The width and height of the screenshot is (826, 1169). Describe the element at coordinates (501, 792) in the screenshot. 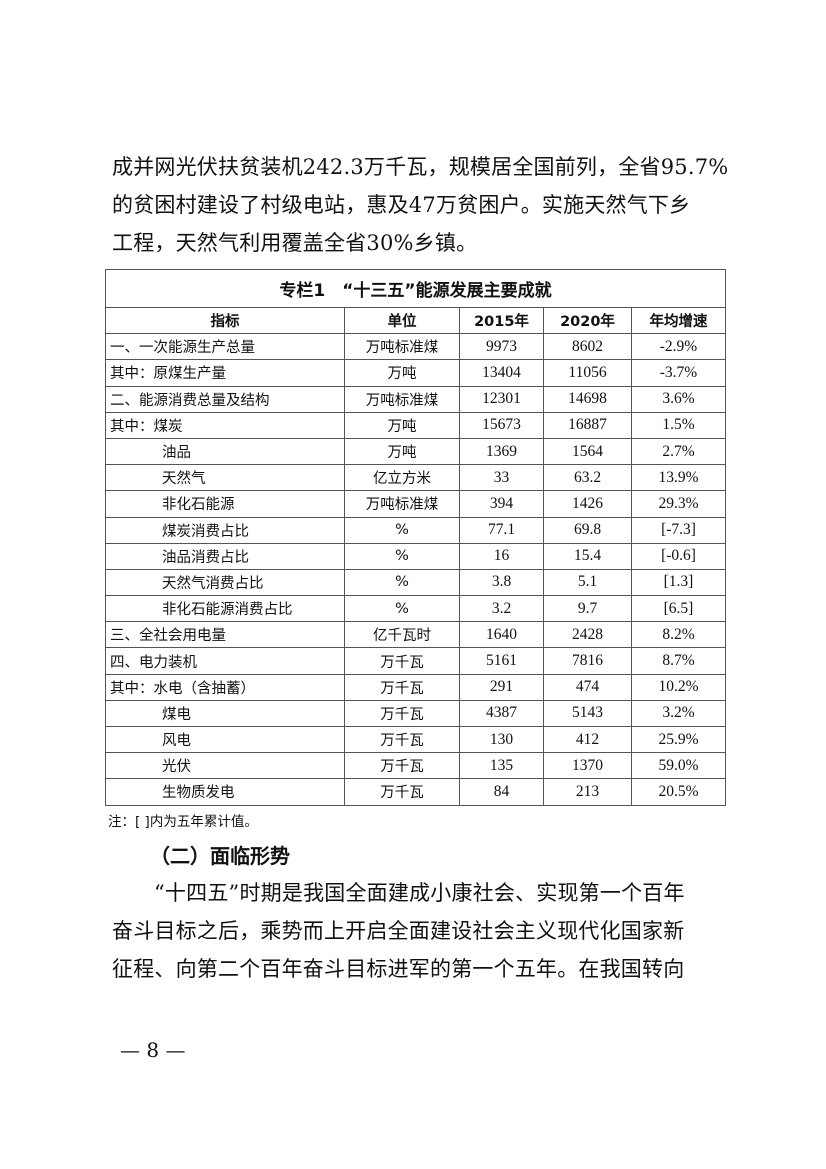

I see `cell-y2015: 84` at that location.